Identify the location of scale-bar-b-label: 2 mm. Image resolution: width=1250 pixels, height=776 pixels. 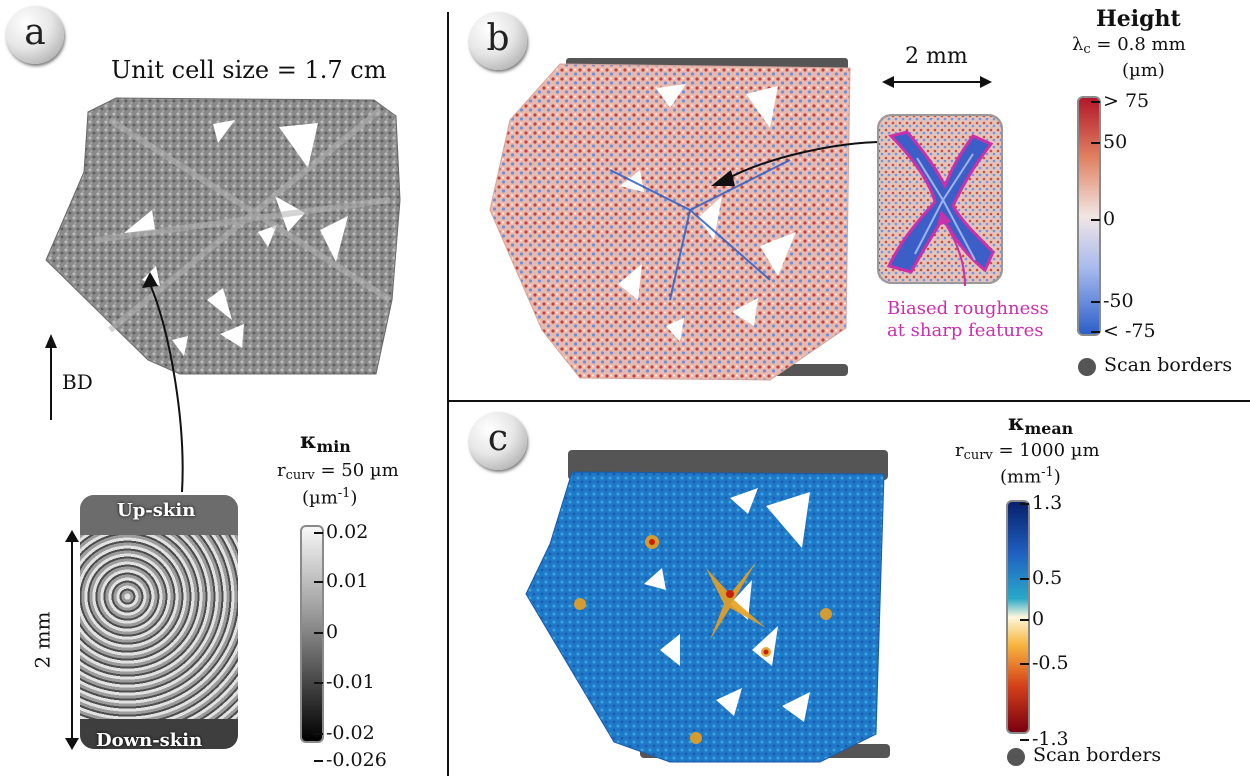
(936, 56).